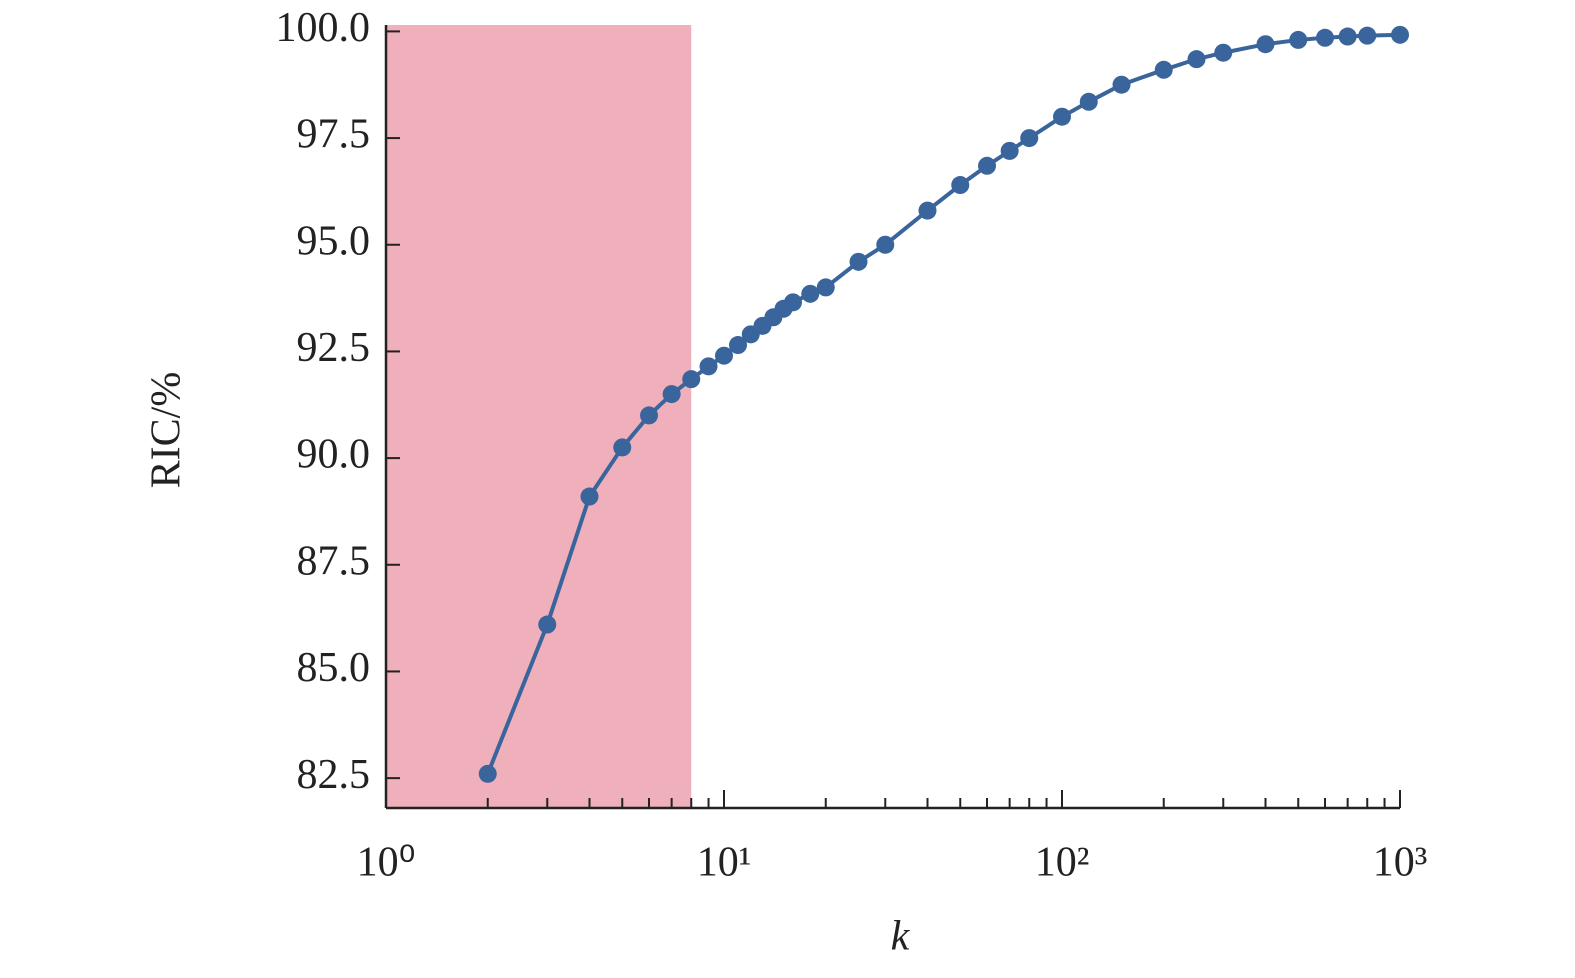 This screenshot has width=1575, height=978. What do you see at coordinates (167, 430) in the screenshot?
I see `y-axis-label: RIC/%` at bounding box center [167, 430].